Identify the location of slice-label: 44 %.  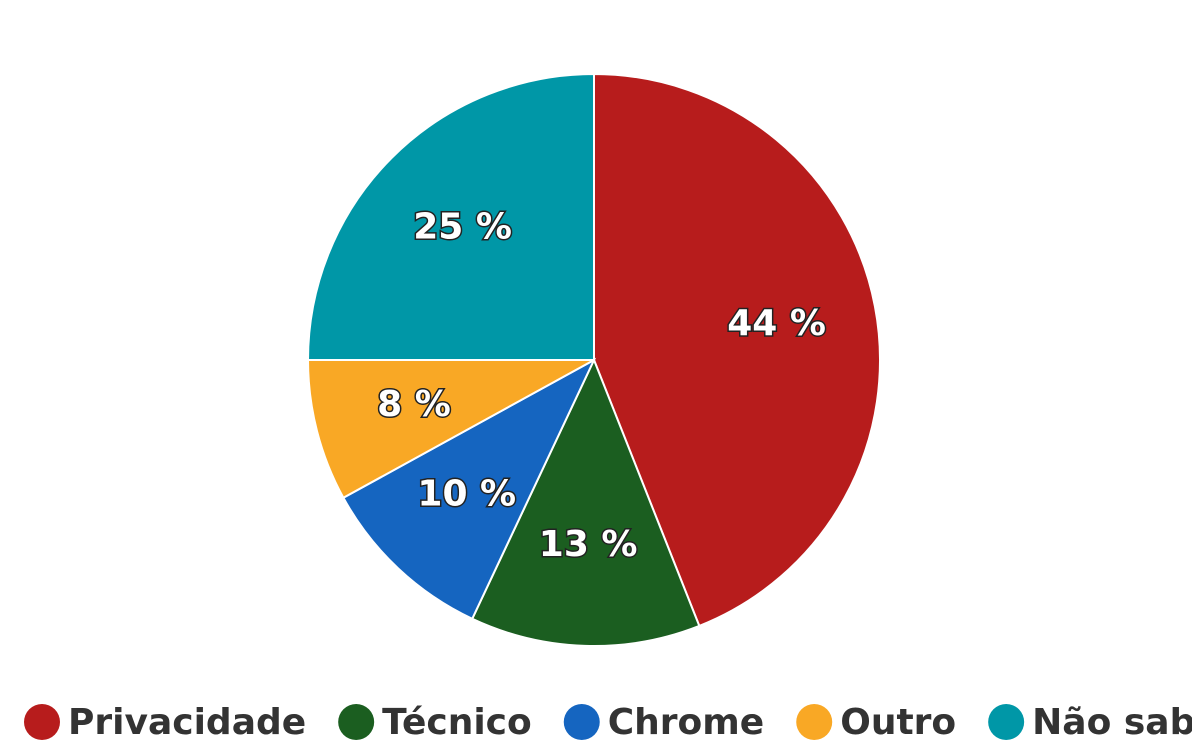
(776, 323).